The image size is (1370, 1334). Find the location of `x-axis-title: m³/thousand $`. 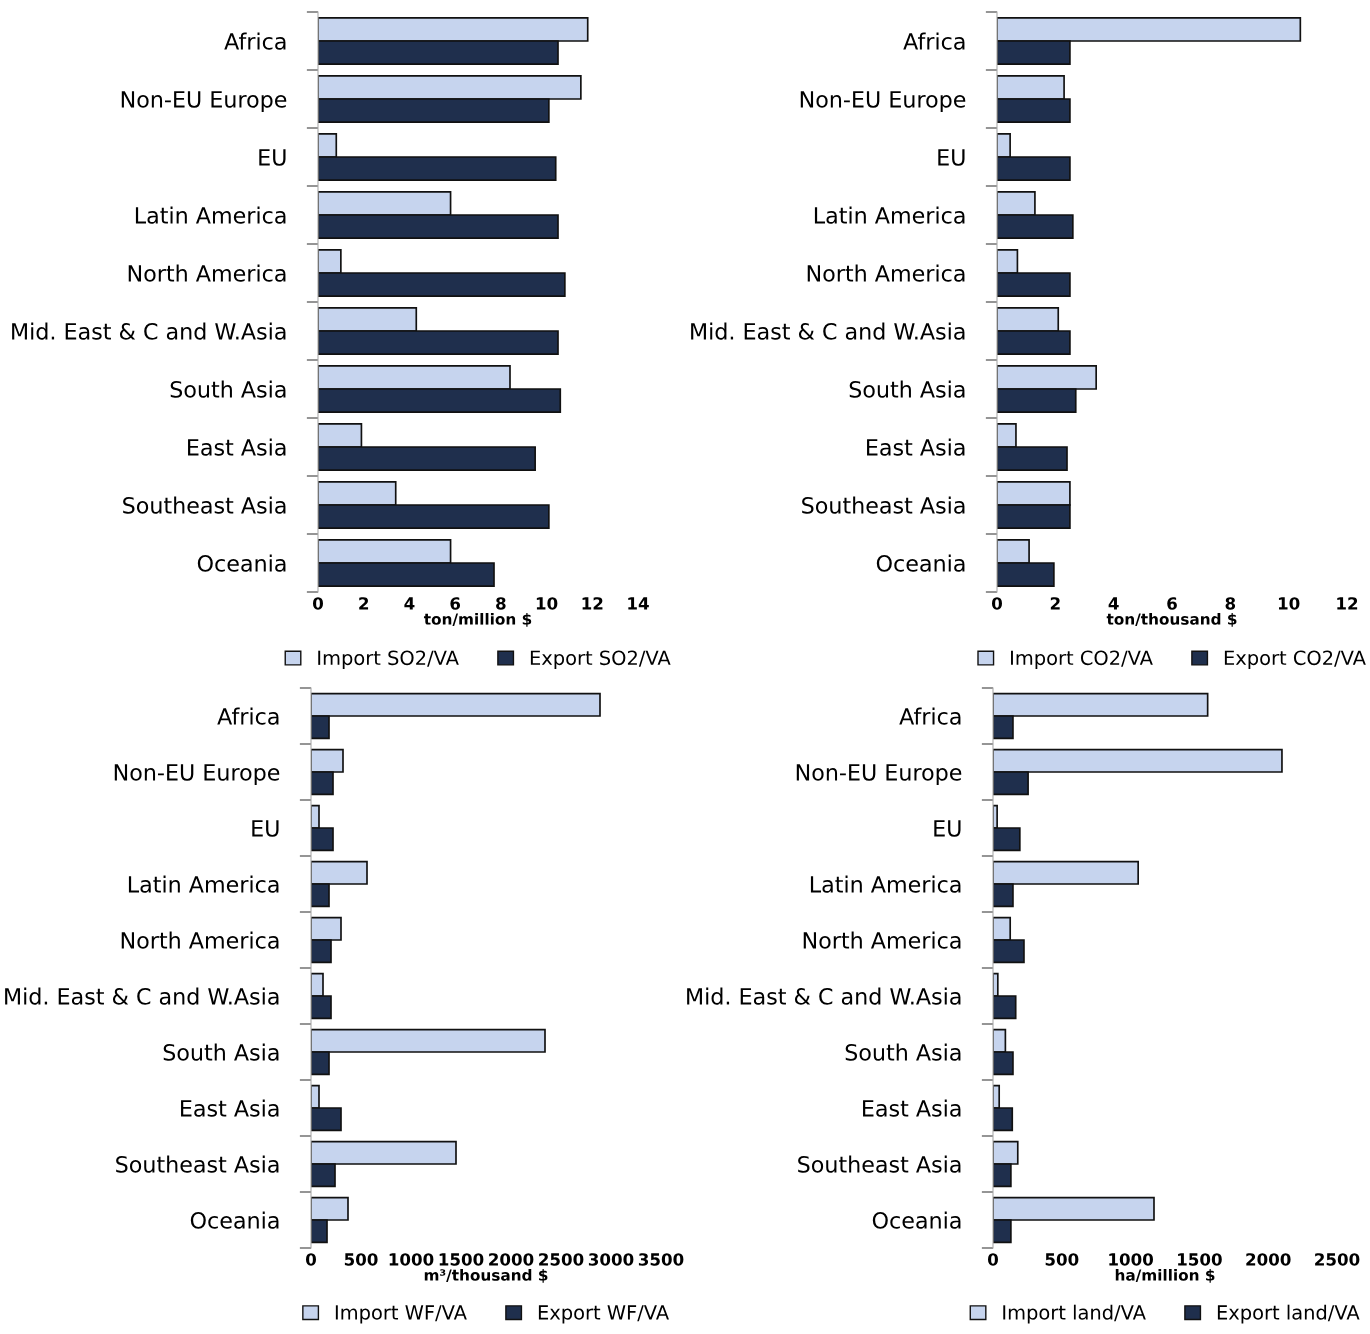

x-axis-title: m³/thousand $ is located at coordinates (486, 1275).